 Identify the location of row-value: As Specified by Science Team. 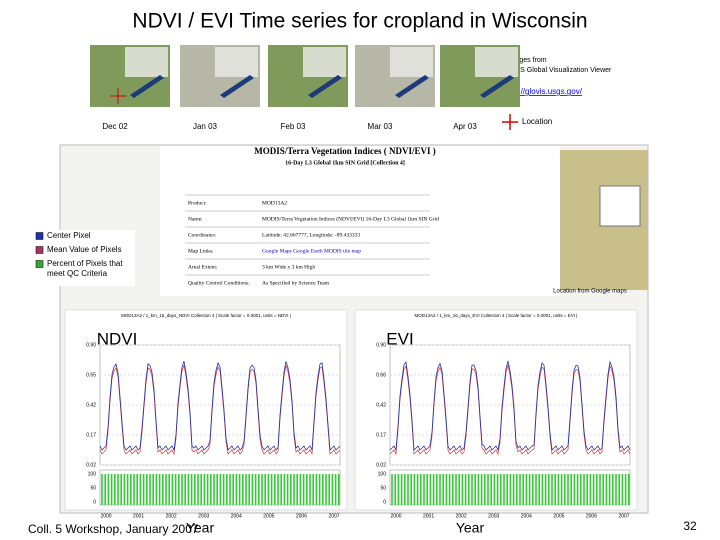
(296, 282).